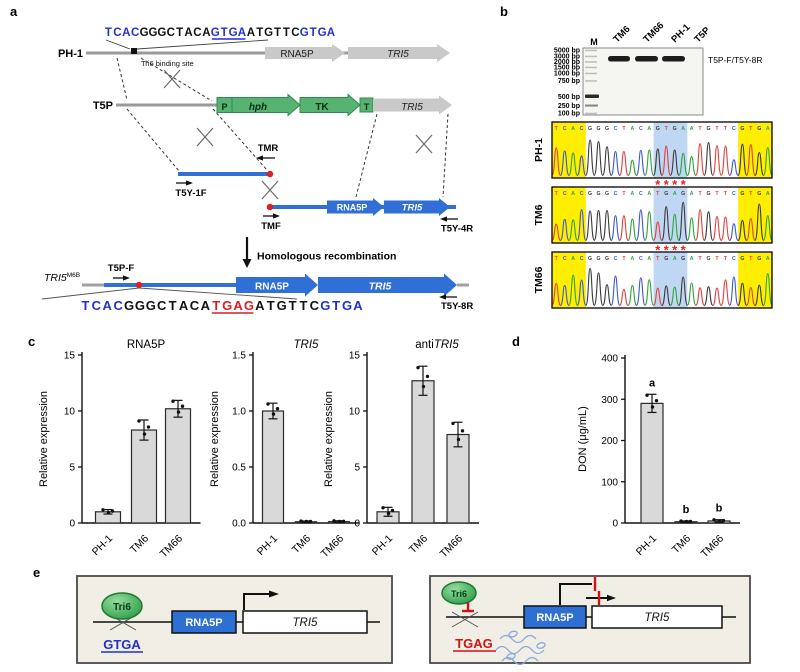  Describe the element at coordinates (277, 285) in the screenshot. I see `rna5p-blue-arrow-bottom` at that location.